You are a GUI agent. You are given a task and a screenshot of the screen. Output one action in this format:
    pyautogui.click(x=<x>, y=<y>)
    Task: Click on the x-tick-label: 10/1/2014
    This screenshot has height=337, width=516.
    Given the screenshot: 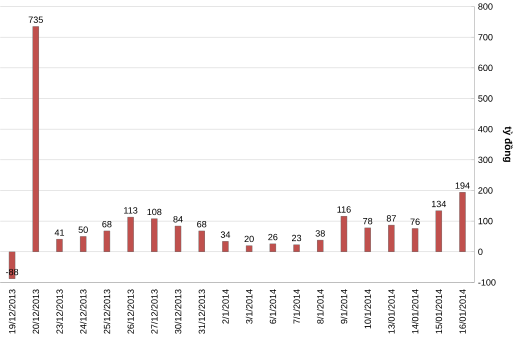 What is the action you would take?
    pyautogui.click(x=367, y=308)
    